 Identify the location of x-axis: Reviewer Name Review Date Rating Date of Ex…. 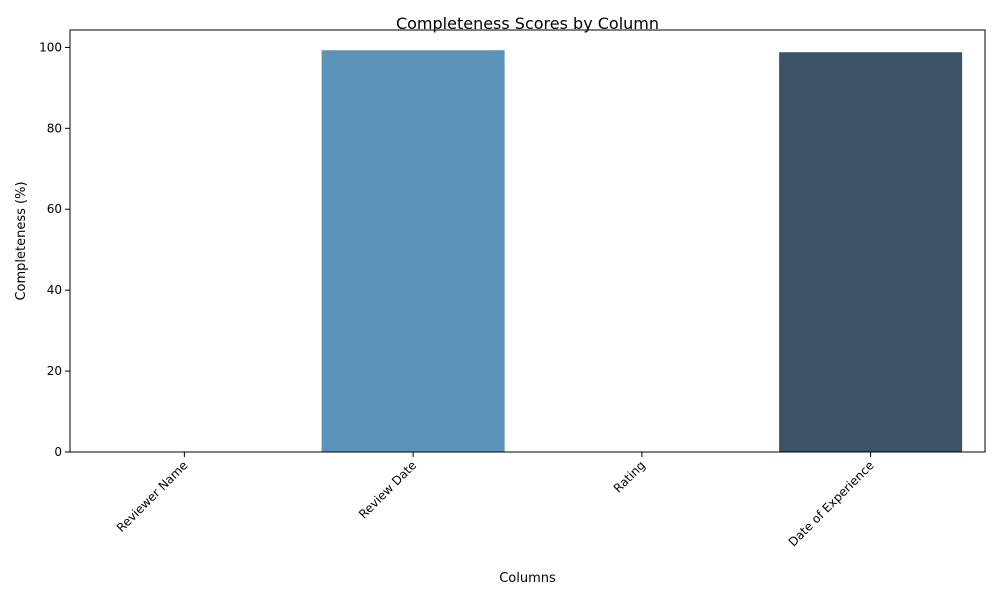
(495, 500).